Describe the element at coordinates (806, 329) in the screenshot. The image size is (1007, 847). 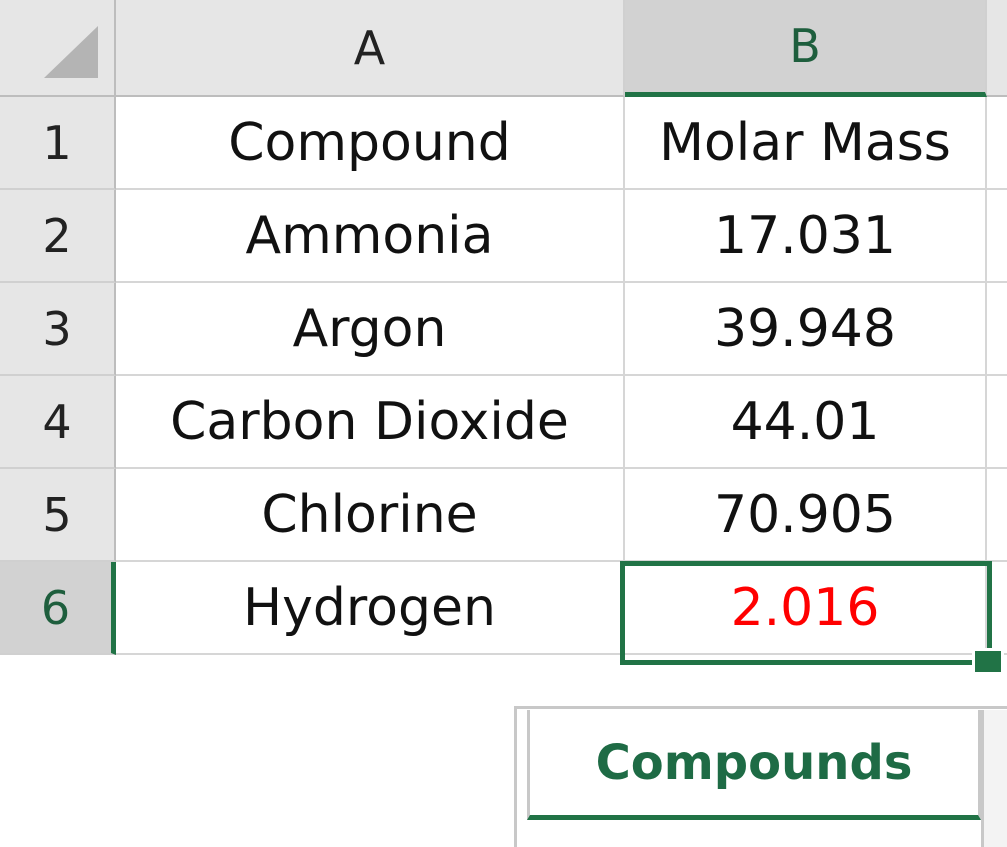
I see `cell-b3: 39.948` at that location.